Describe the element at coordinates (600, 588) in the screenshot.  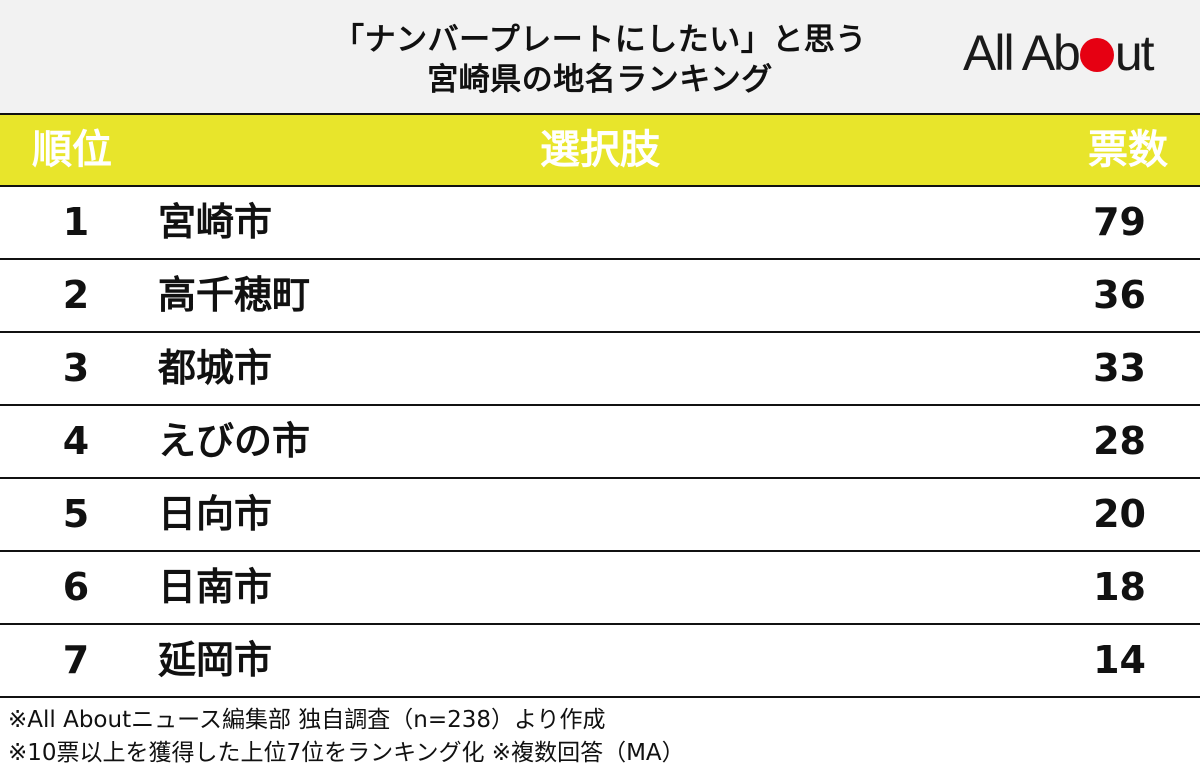
I see `table-row: 6 日南市 18` at that location.